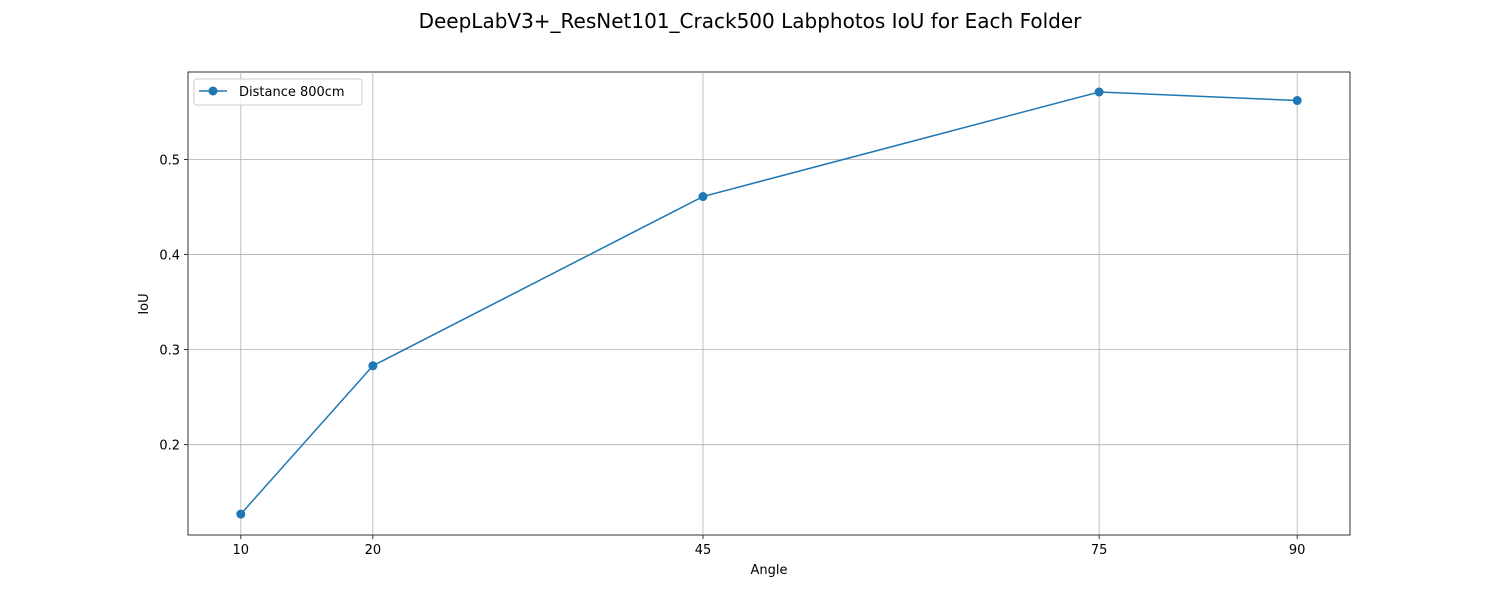  Describe the element at coordinates (769, 546) in the screenshot. I see `x-axis-ticks: 10 20 45 75 90` at that location.